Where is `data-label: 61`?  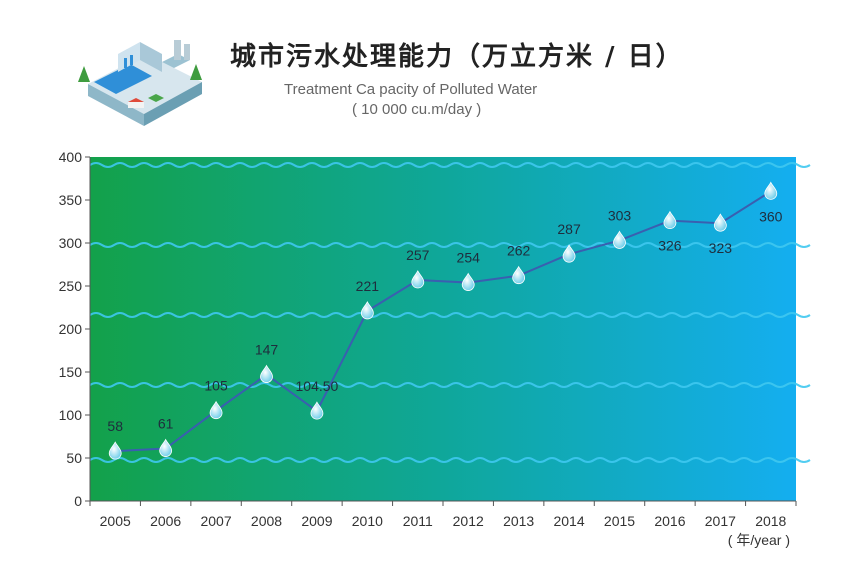 data-label: 61 is located at coordinates (166, 424).